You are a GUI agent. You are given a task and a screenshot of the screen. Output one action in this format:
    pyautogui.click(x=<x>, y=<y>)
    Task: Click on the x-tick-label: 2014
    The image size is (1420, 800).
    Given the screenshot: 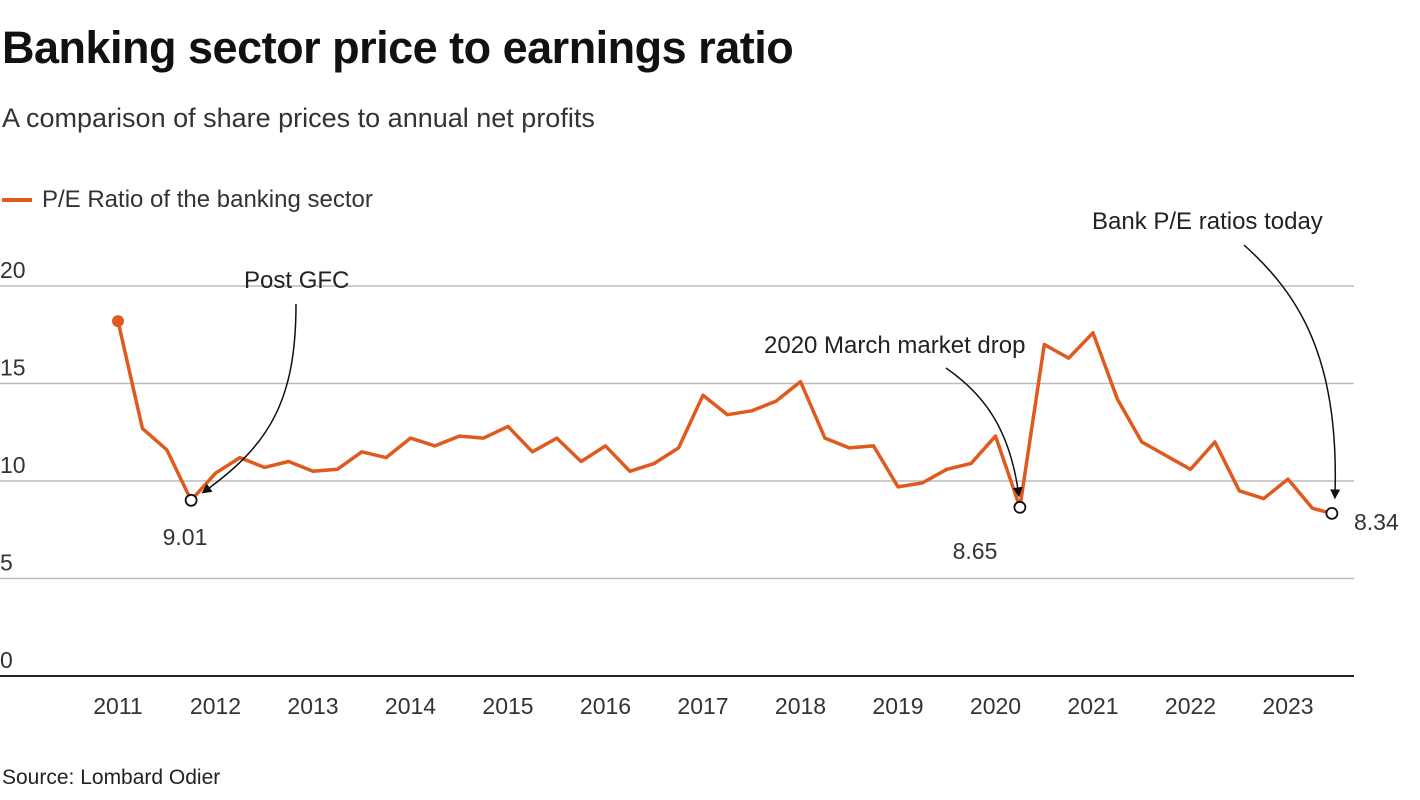 What is the action you would take?
    pyautogui.click(x=410, y=706)
    